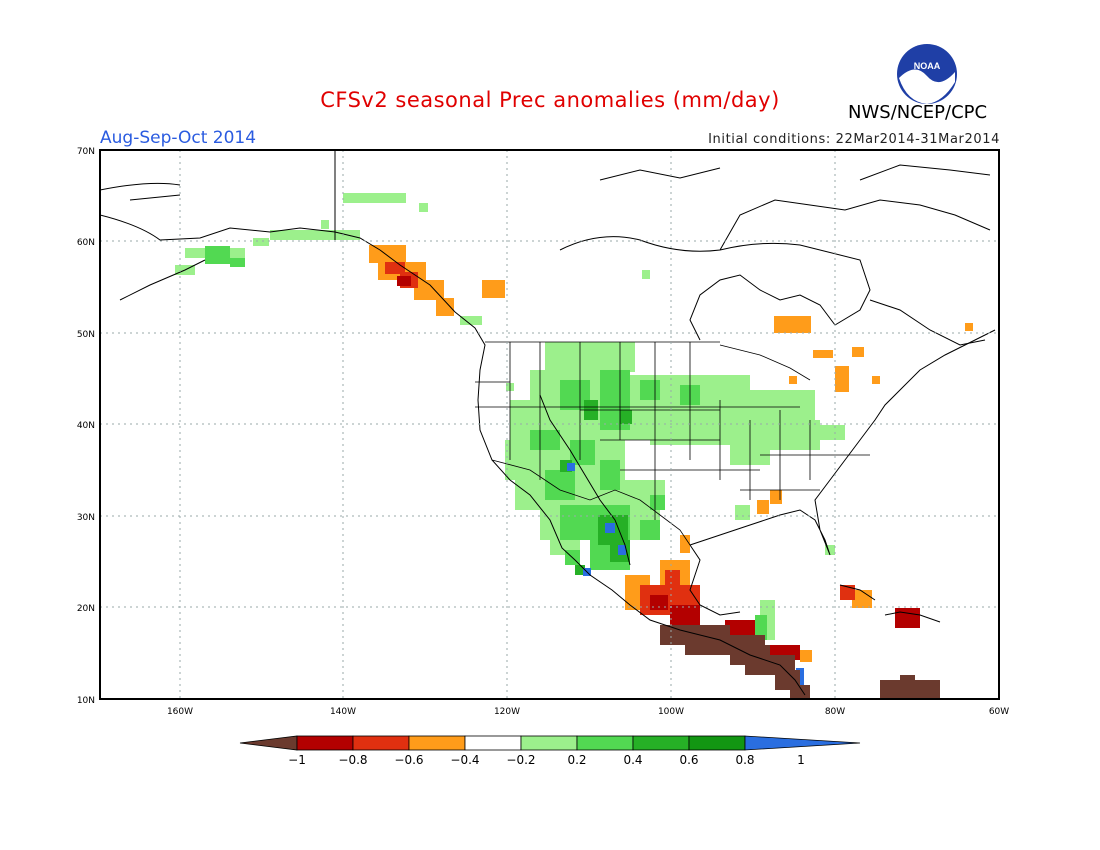 The width and height of the screenshot is (1100, 850). I want to click on colorbar-above-arrow, so click(802, 743).